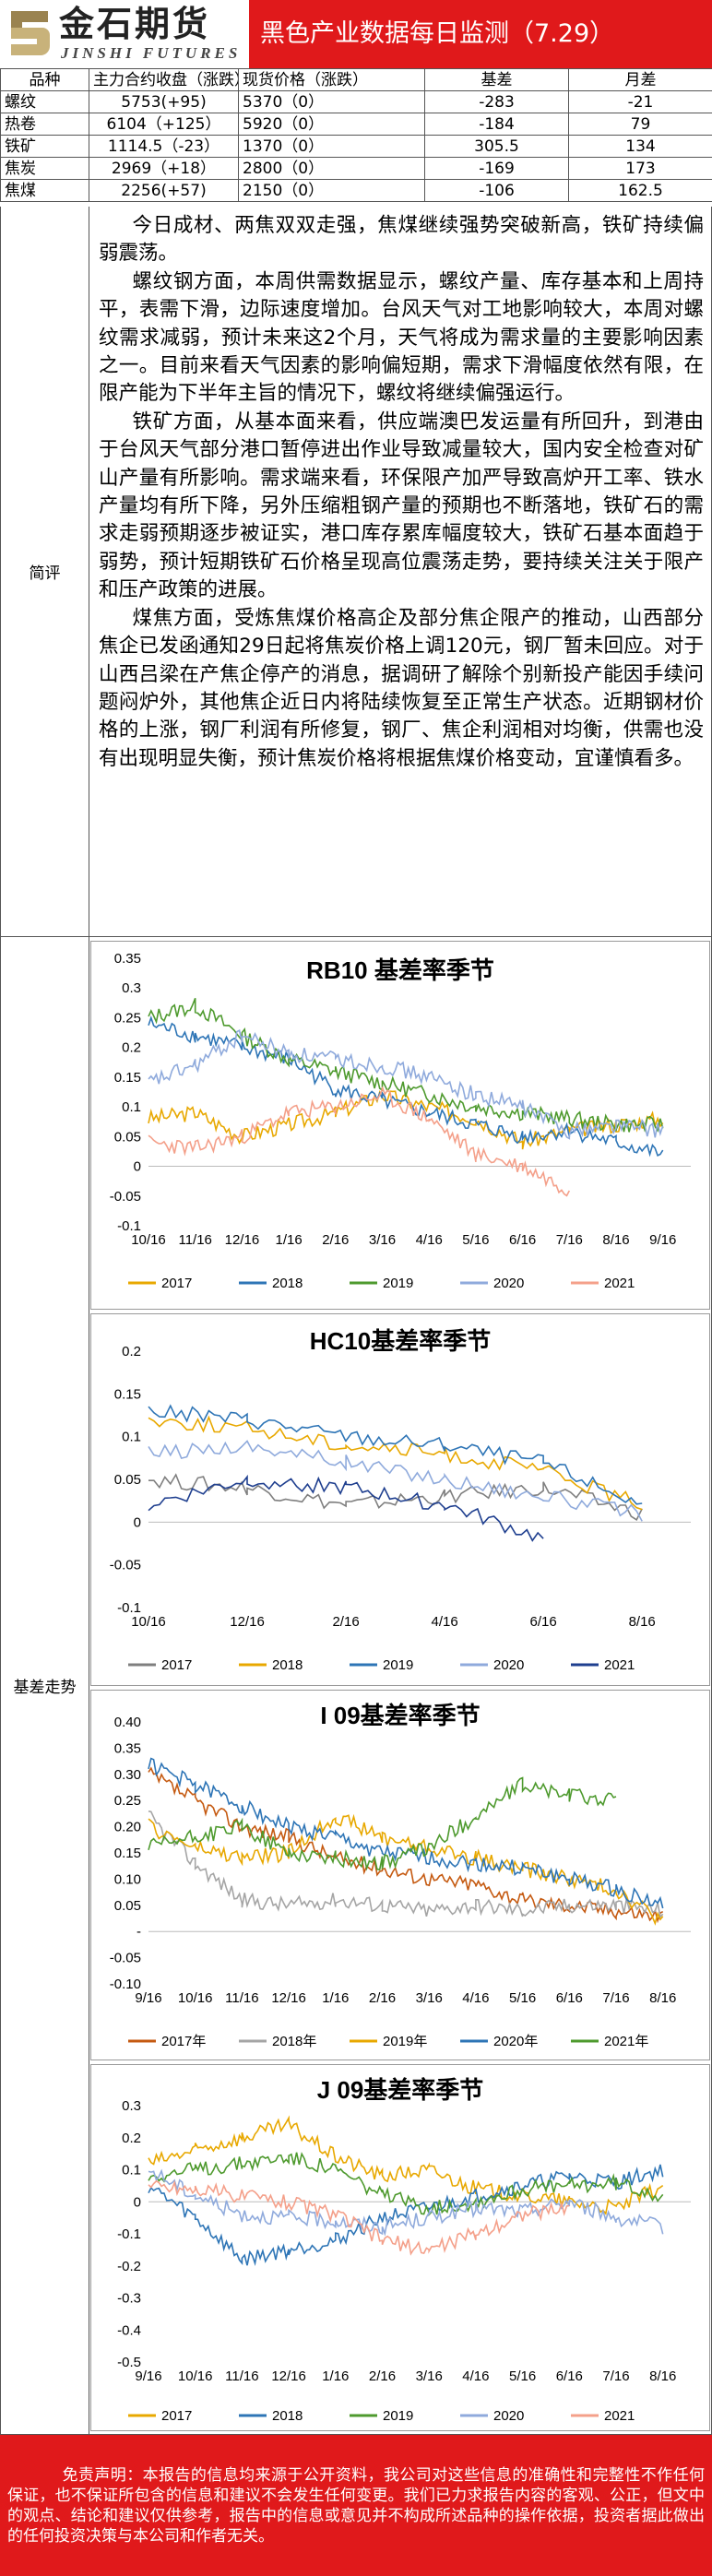  Describe the element at coordinates (401, 1341) in the screenshot. I see `chart-title: HC10基差率季节` at that location.